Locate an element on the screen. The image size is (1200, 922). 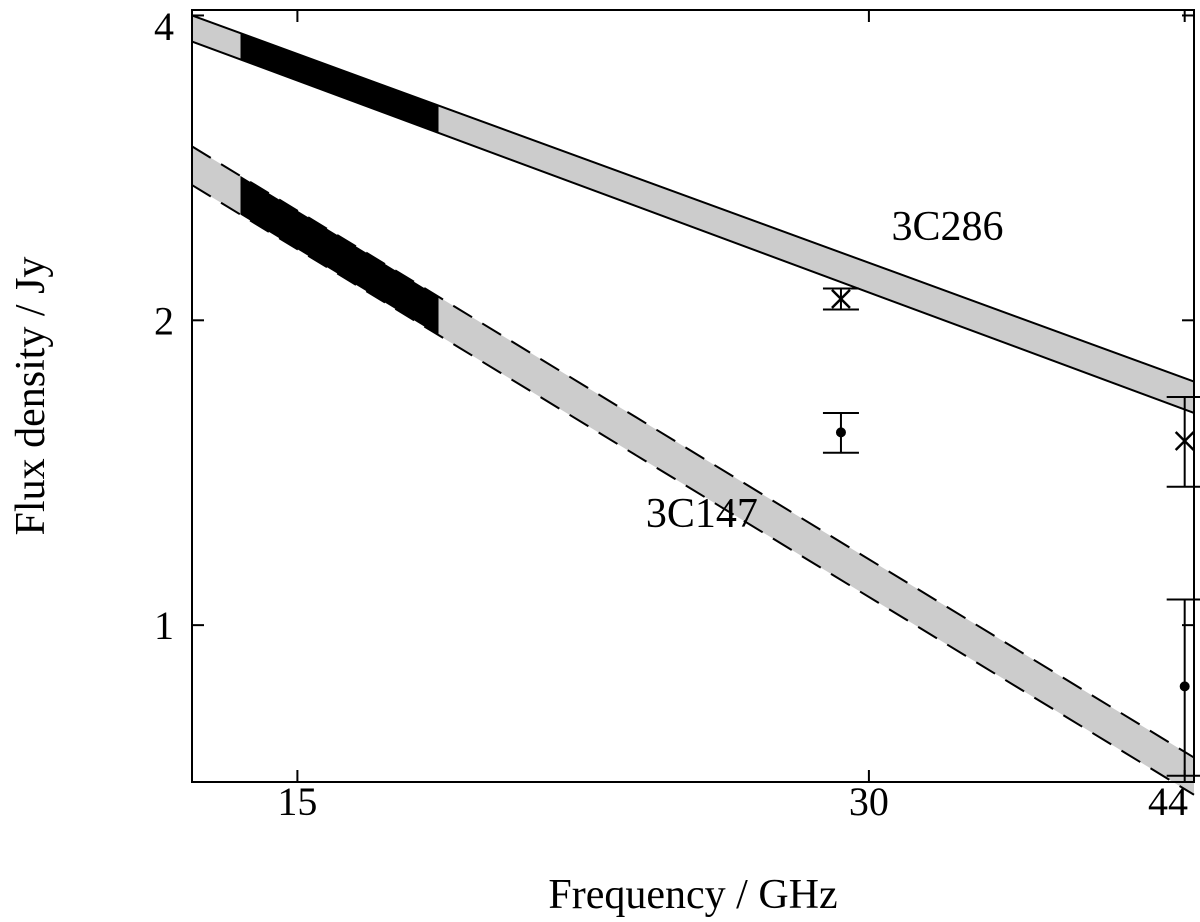
band-highlight-3C286 is located at coordinates (339, 83).